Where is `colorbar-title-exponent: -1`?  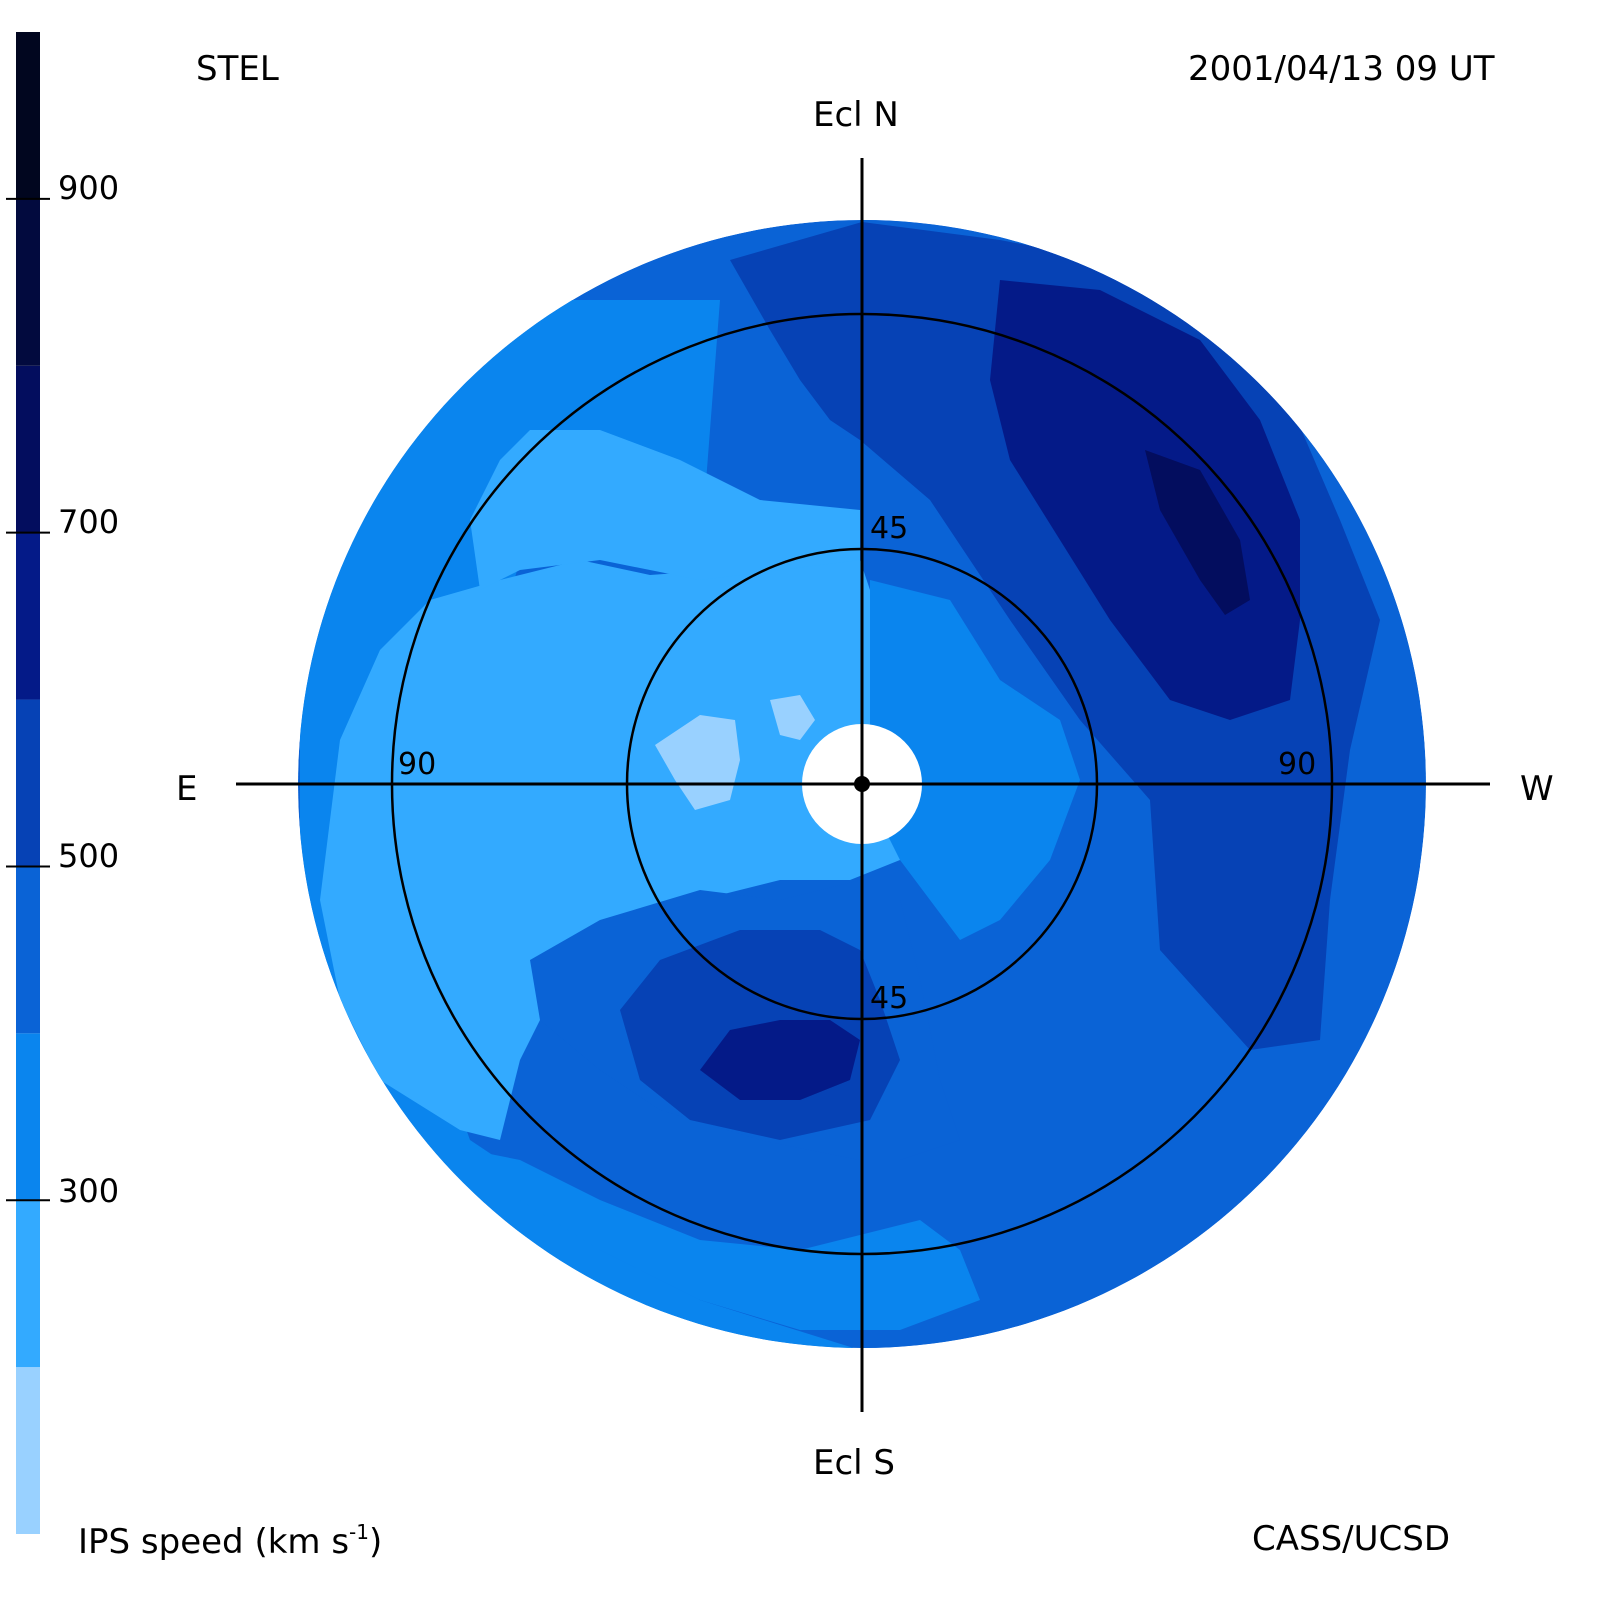
colorbar-title-exponent: -1 is located at coordinates (359, 1532).